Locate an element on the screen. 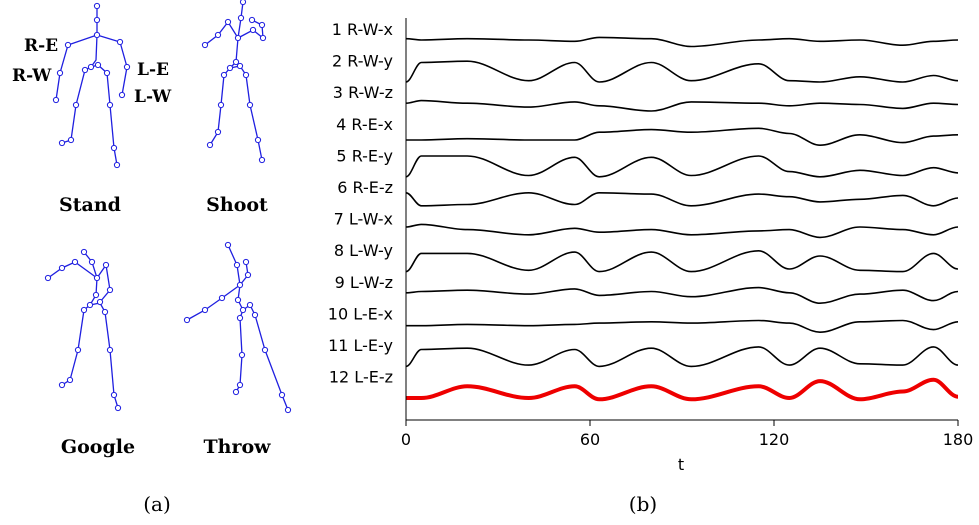 The height and width of the screenshot is (525, 979). joint-label-re: R-E is located at coordinates (41, 46).